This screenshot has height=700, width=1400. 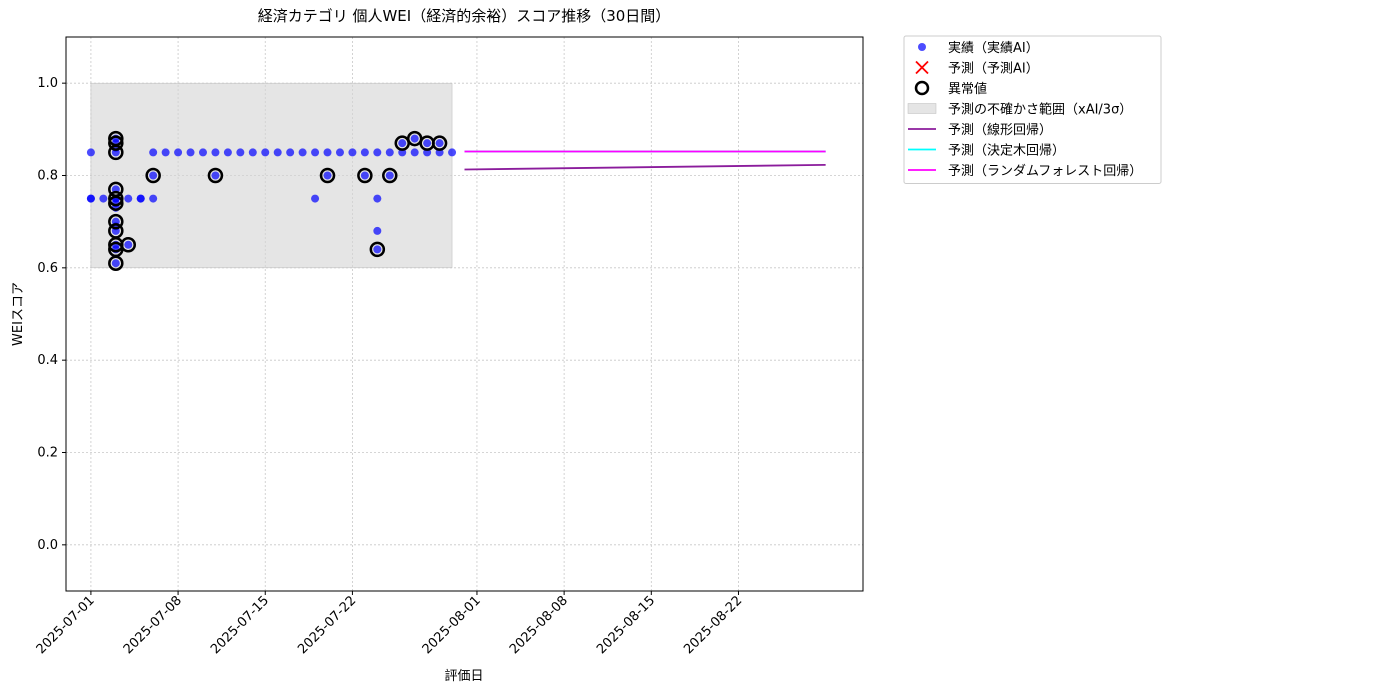 I want to click on prediction-line, so click(x=645, y=167).